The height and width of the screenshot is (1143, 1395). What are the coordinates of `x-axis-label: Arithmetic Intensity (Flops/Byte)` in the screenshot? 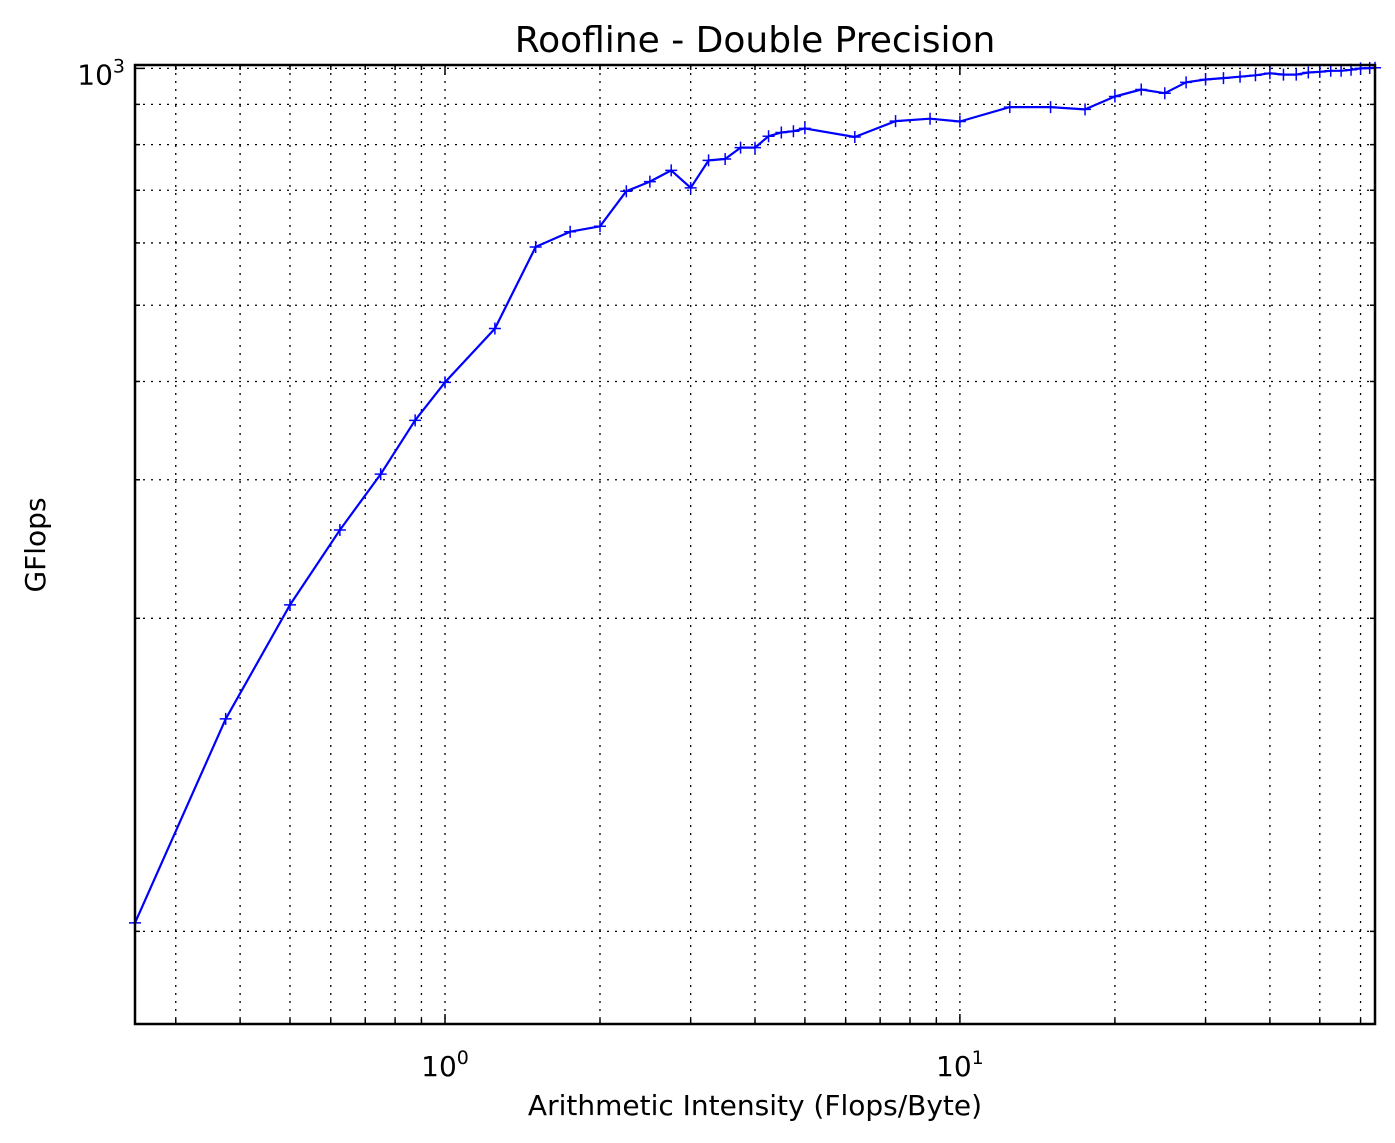 It's located at (755, 1105).